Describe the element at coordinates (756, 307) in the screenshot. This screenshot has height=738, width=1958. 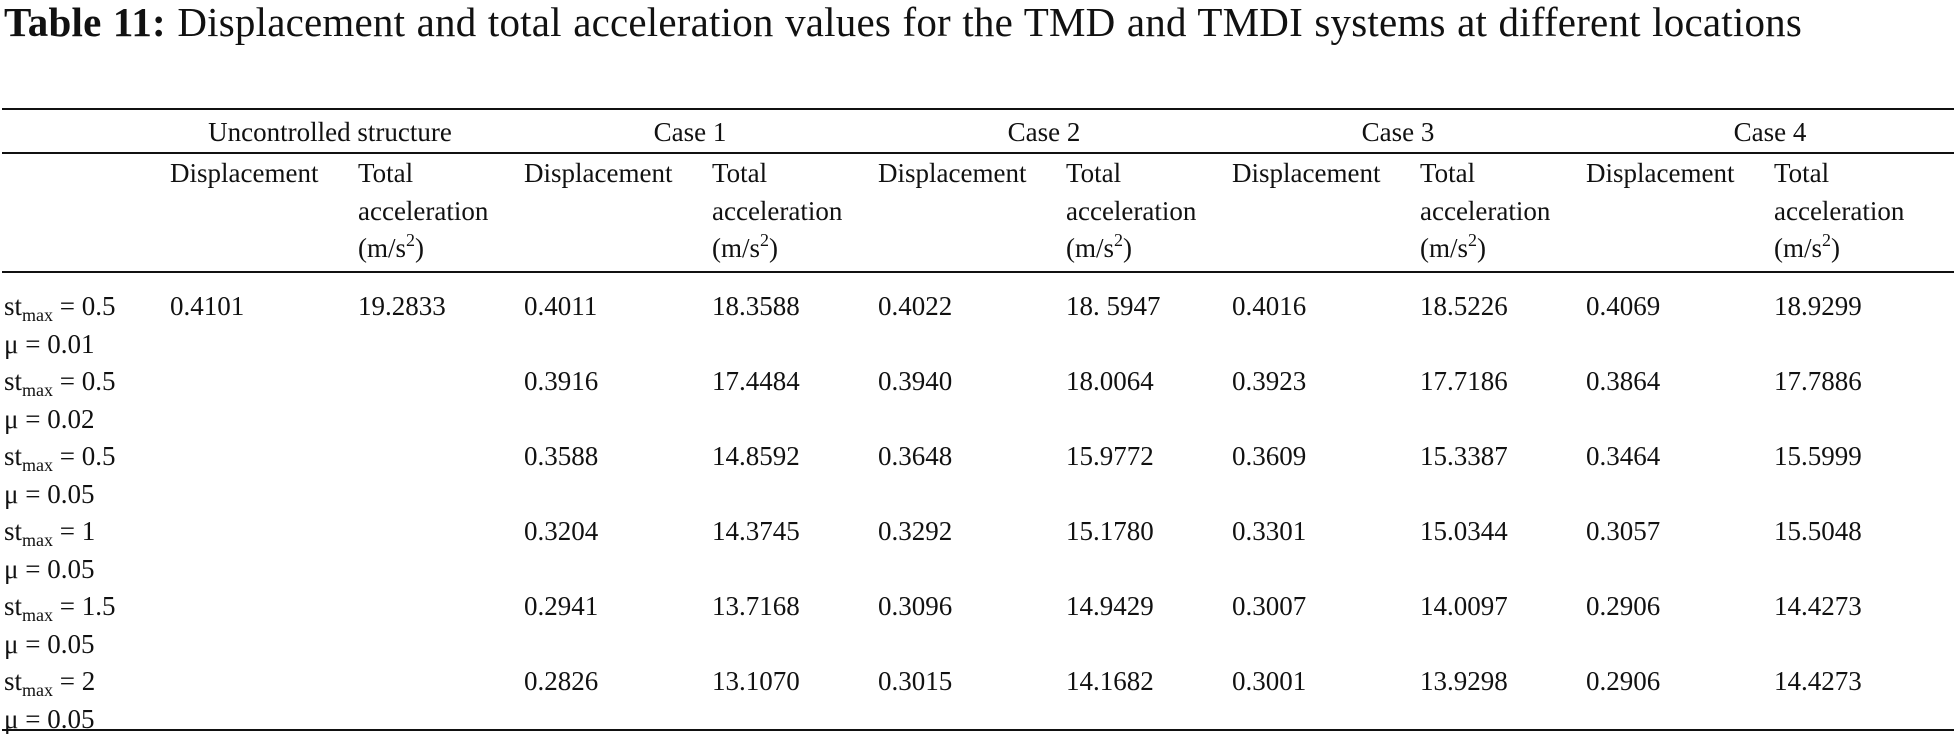
I see `cell-total-acceleration: 18.3588` at that location.